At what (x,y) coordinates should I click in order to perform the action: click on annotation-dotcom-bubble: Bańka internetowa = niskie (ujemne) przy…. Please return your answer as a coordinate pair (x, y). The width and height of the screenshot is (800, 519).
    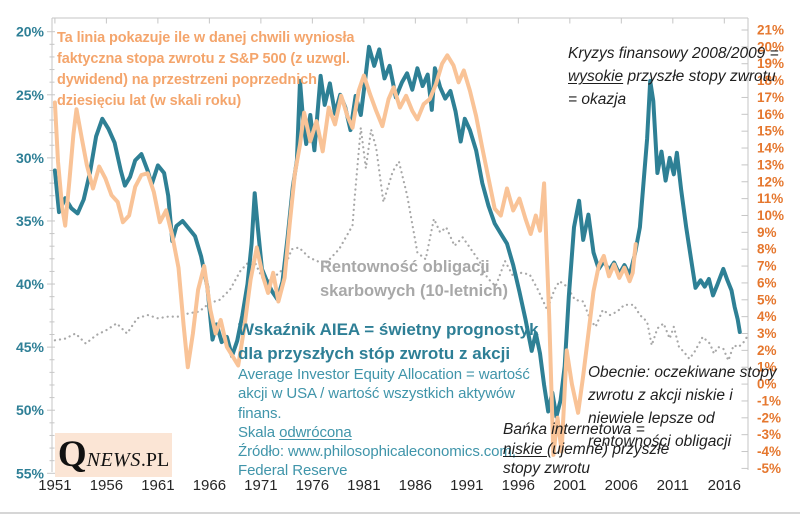
    Looking at the image, I should click on (586, 449).